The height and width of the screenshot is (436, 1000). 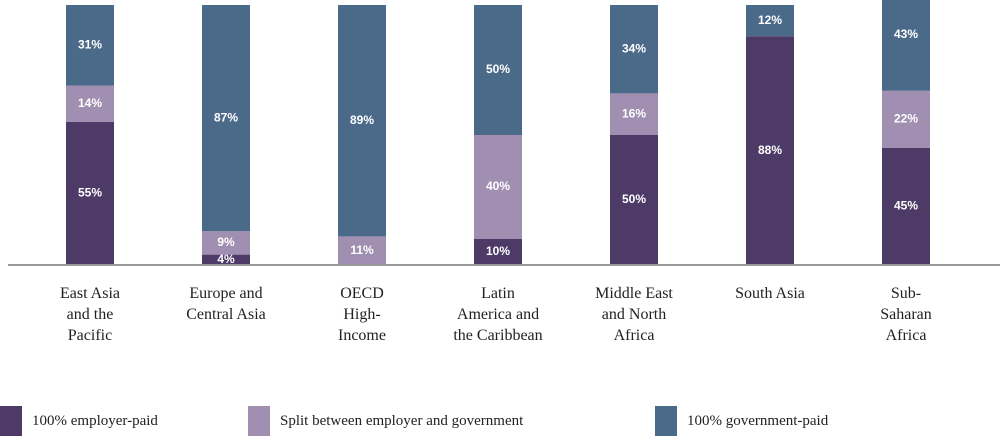 What do you see at coordinates (906, 314) in the screenshot?
I see `category-label: Sub-Saharan Africa` at bounding box center [906, 314].